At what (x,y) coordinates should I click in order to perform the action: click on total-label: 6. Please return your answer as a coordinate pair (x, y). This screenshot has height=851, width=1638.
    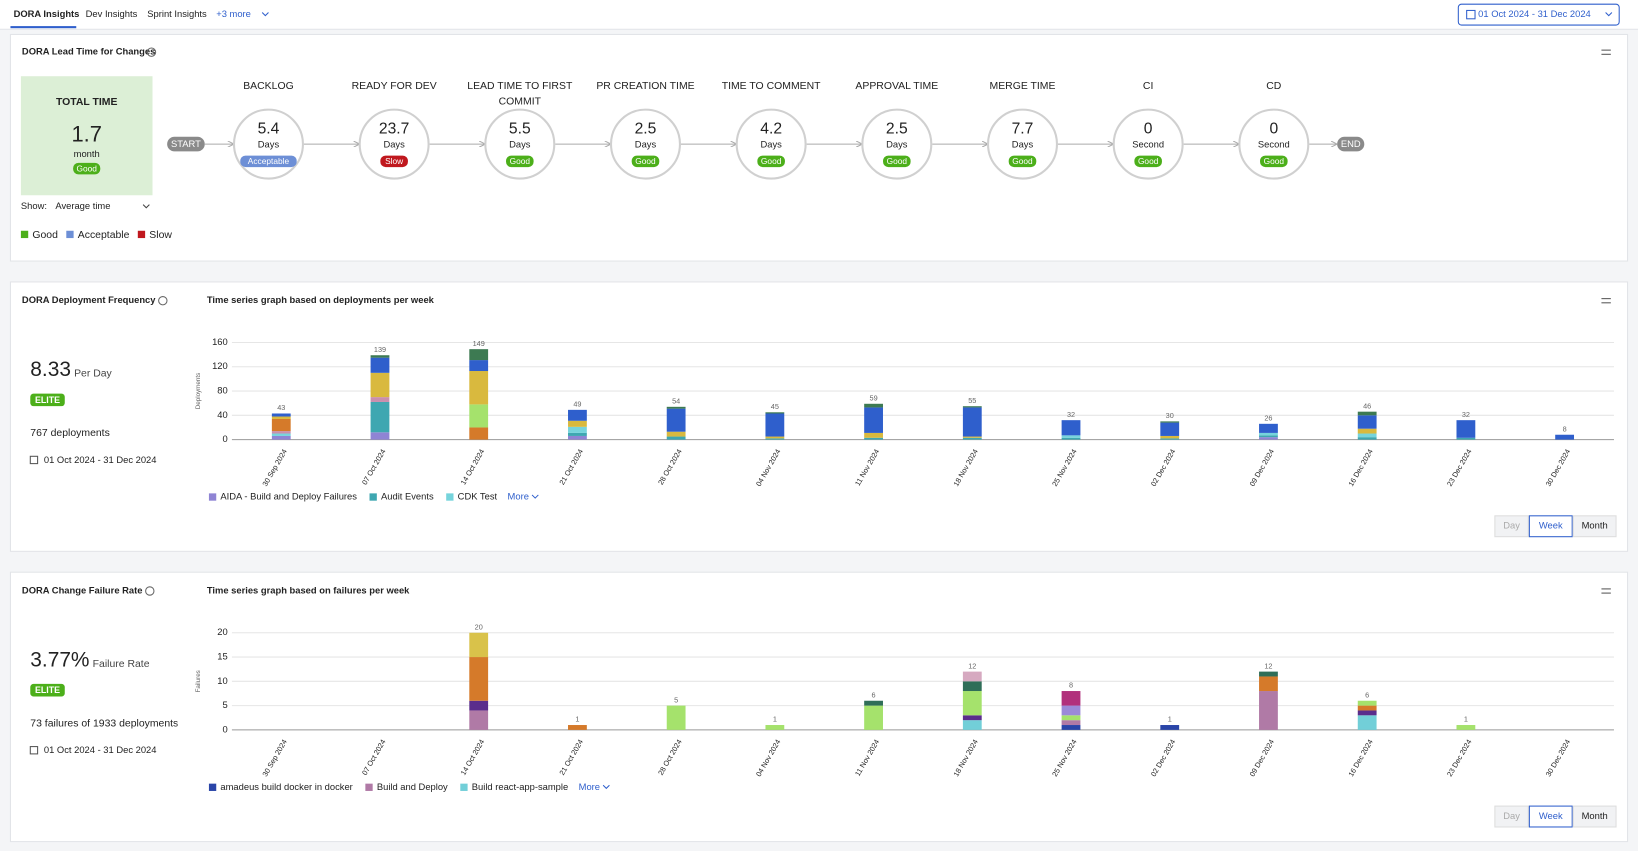
    Looking at the image, I should click on (1367, 694).